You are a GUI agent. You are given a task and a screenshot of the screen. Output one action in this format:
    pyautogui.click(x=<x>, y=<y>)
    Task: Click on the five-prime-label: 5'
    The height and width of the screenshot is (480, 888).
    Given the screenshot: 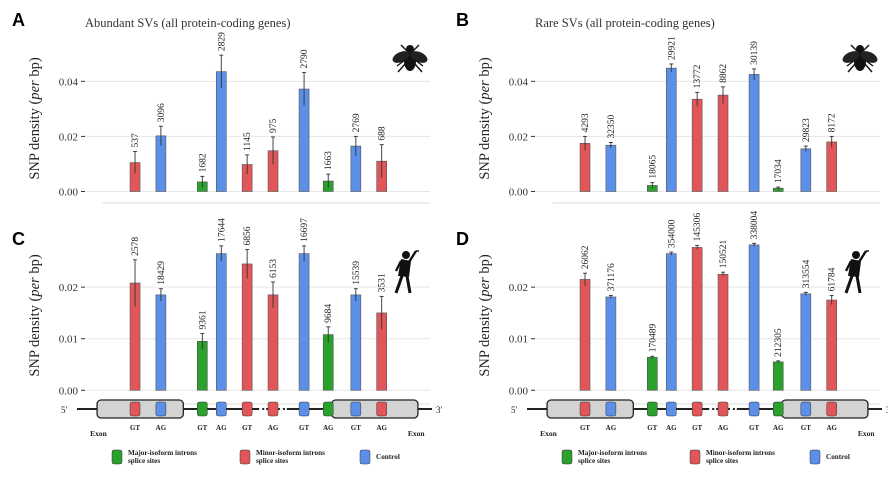 What is the action you would take?
    pyautogui.click(x=64, y=410)
    